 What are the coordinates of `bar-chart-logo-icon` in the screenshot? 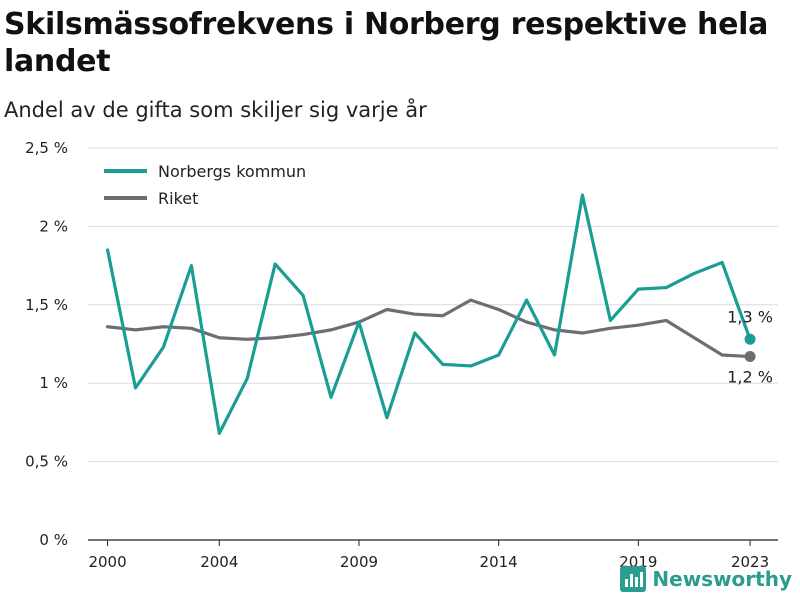 It's located at (633, 579).